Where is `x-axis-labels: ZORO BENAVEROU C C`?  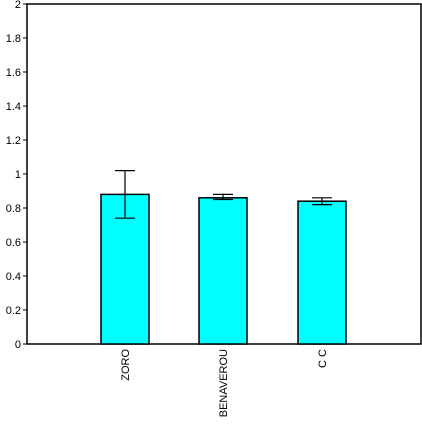
x-axis-labels: ZORO BENAVEROU C C is located at coordinates (224, 383).